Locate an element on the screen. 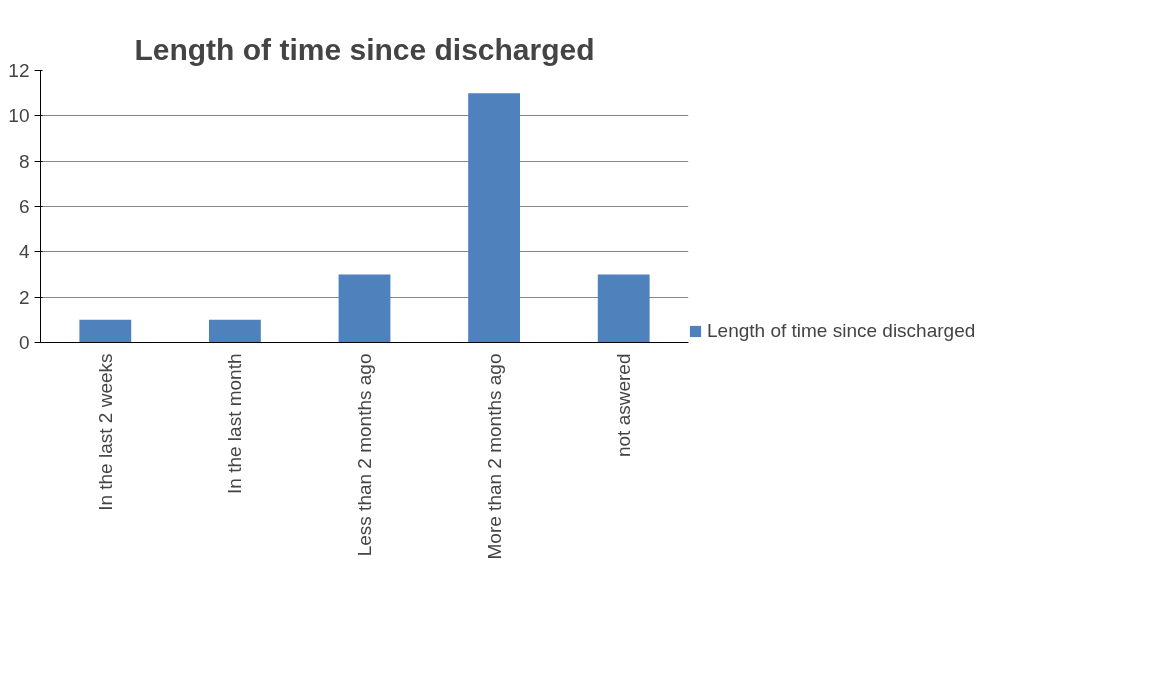 This screenshot has height=675, width=1150. y-tick-label: 6 is located at coordinates (24, 206).